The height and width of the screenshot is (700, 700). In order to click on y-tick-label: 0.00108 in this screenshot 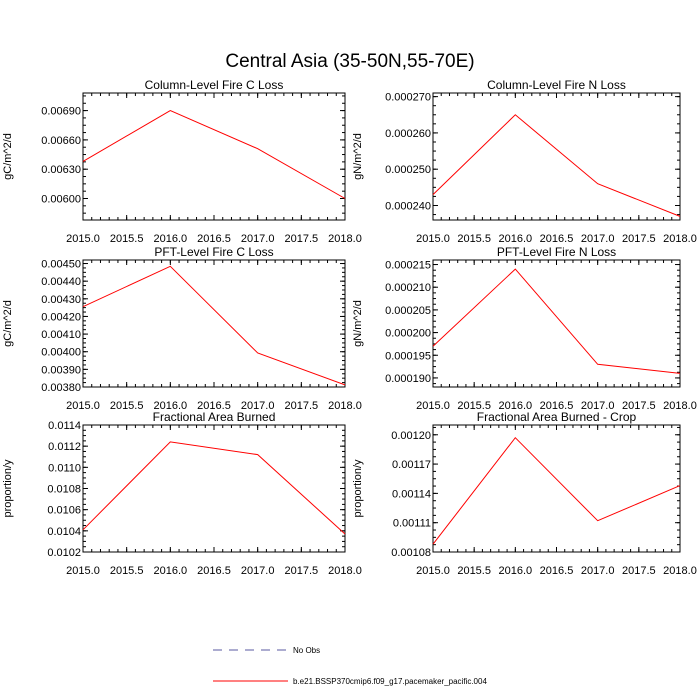, I will do `click(411, 553)`.